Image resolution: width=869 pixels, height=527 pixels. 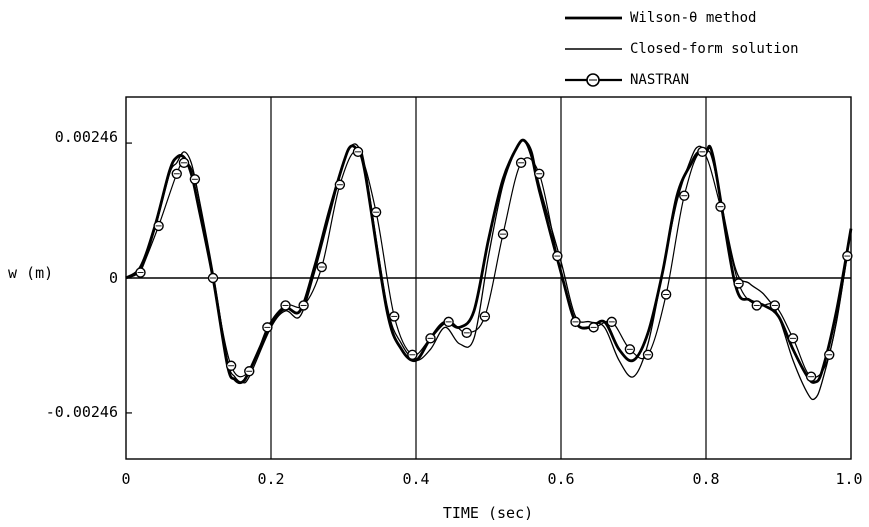 What do you see at coordinates (627, 80) in the screenshot?
I see `legend-item-nastran: NASTRAN` at bounding box center [627, 80].